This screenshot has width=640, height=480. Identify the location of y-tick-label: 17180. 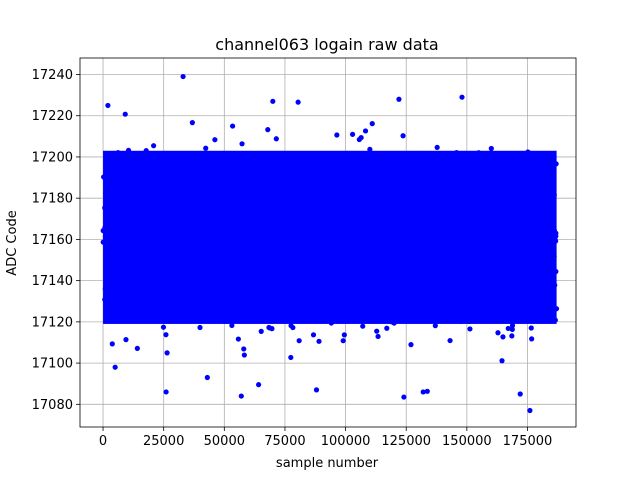
(52, 199).